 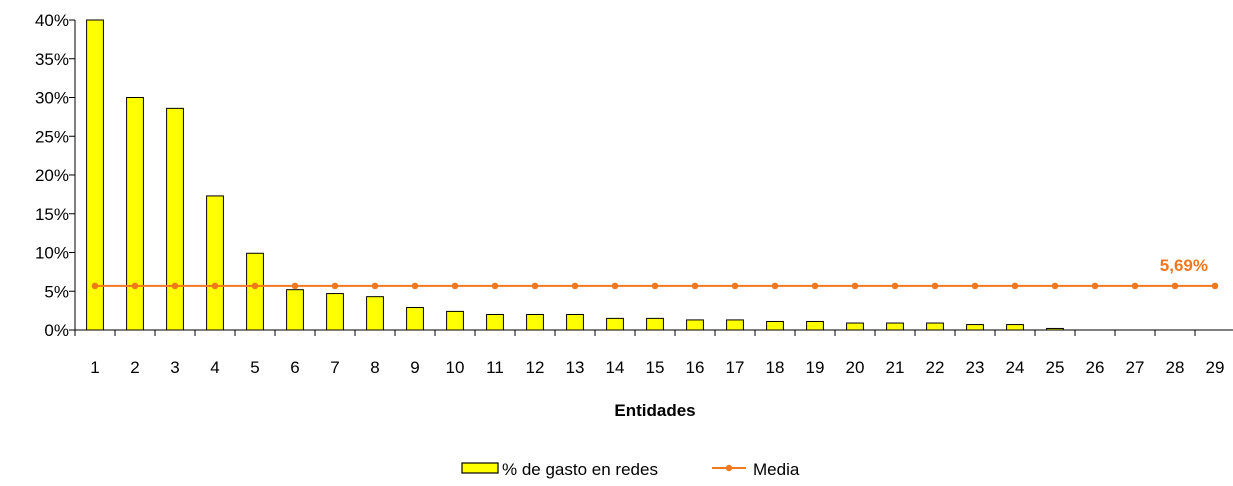 What do you see at coordinates (52, 214) in the screenshot?
I see `y-tick-label: 15%` at bounding box center [52, 214].